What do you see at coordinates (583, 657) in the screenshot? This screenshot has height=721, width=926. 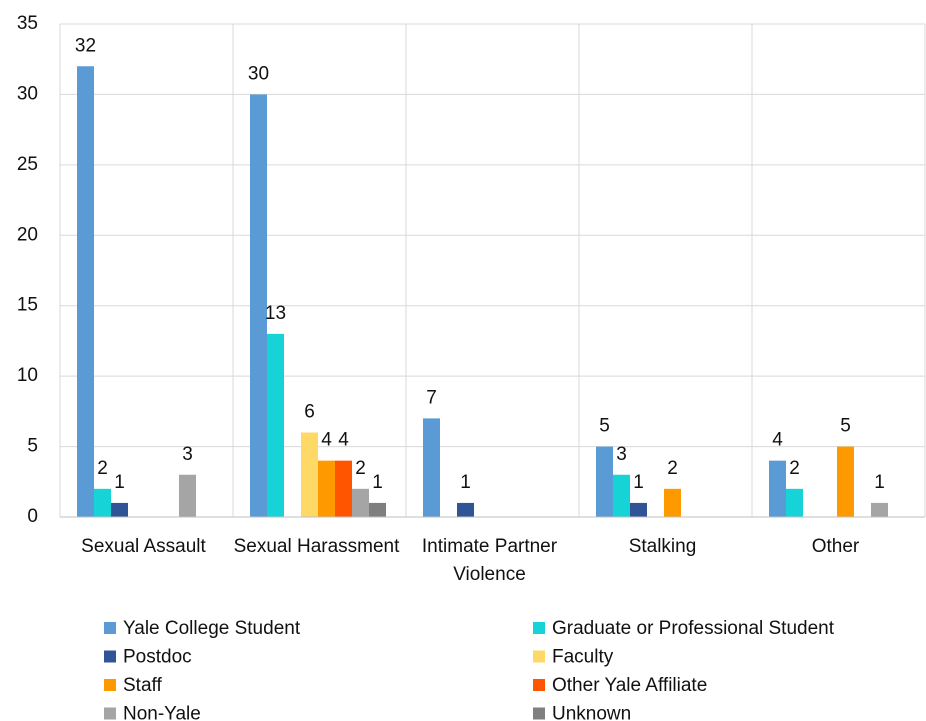 I see `legend-label: Faculty` at bounding box center [583, 657].